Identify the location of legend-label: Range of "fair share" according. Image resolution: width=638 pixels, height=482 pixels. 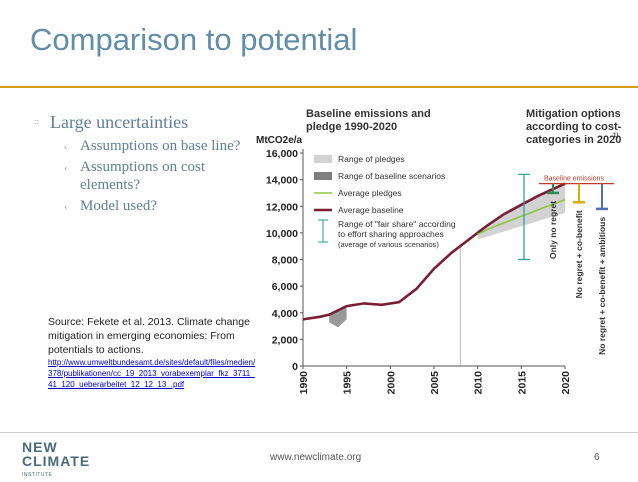
(397, 224).